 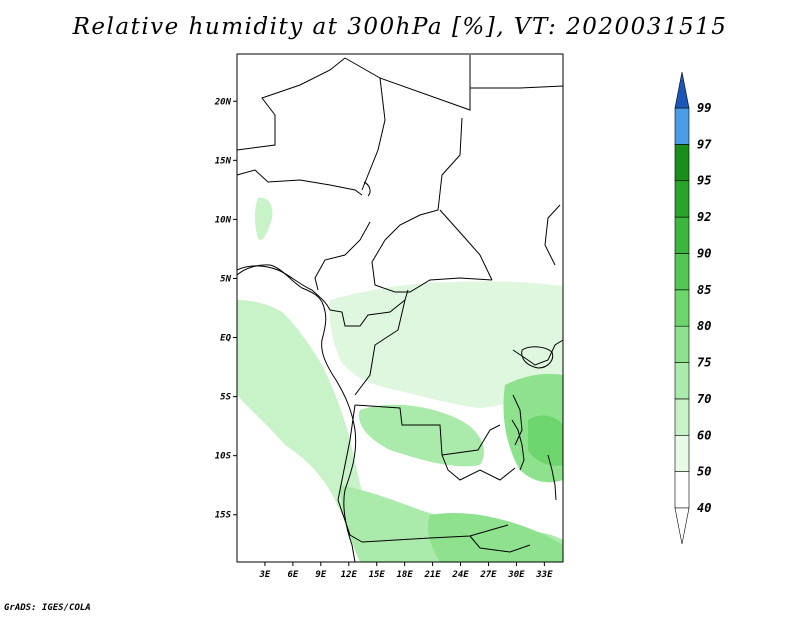 I want to click on humidity-region-central, so click(x=446, y=344).